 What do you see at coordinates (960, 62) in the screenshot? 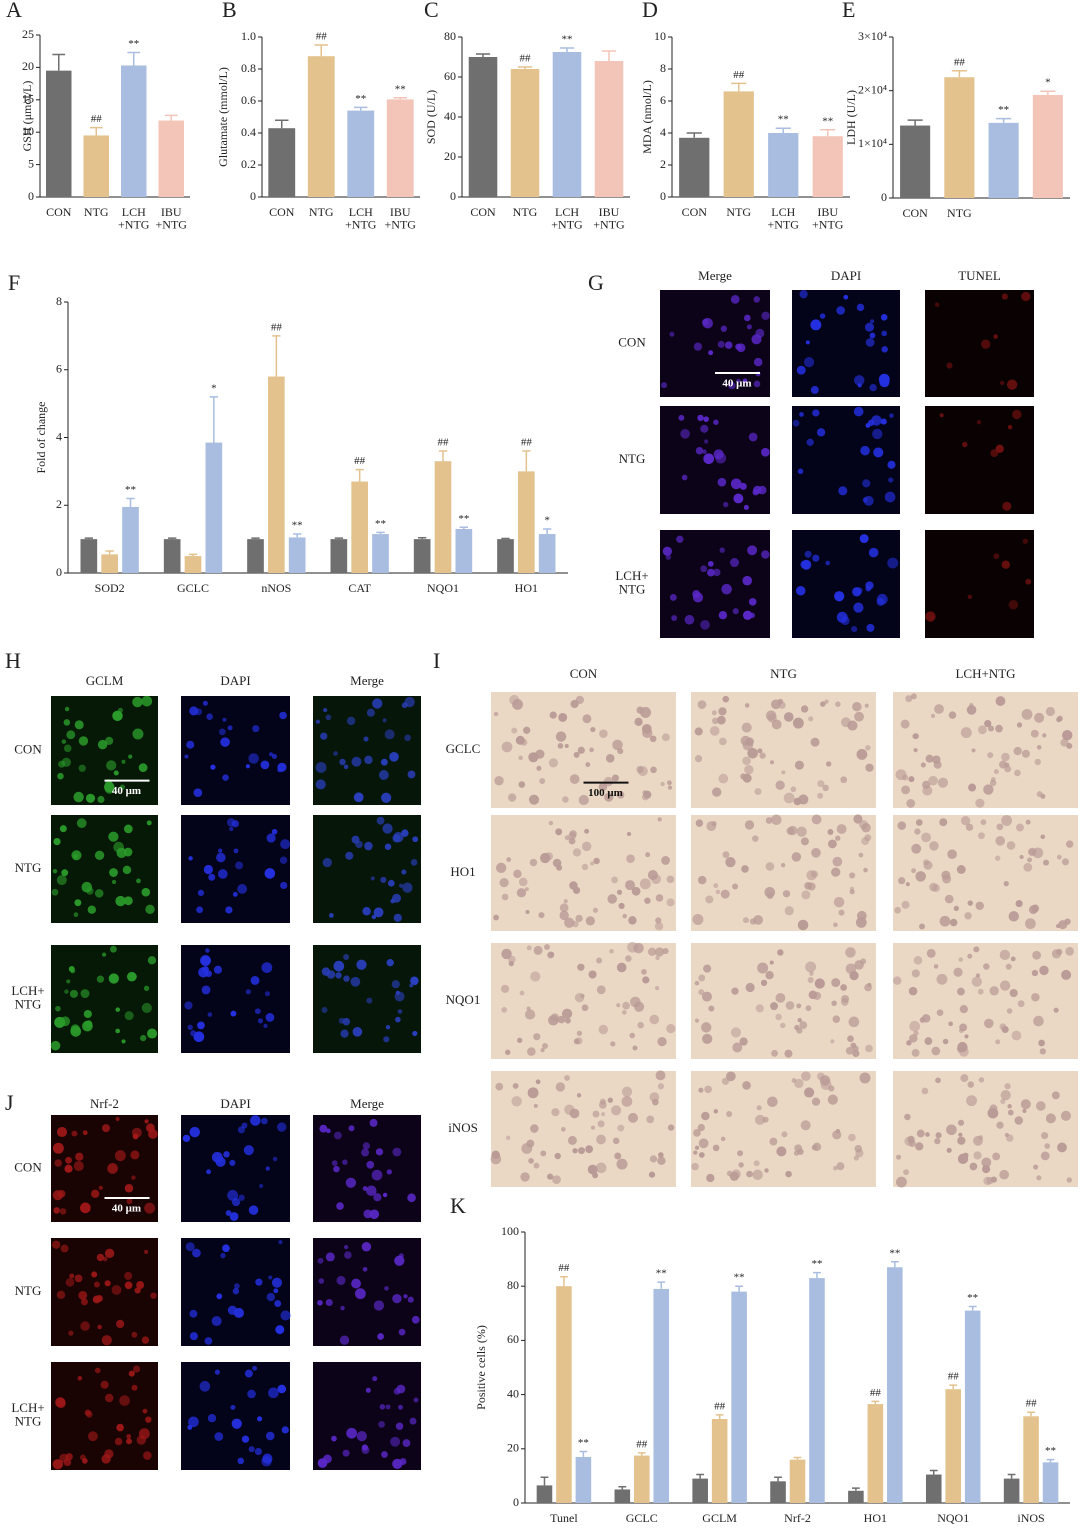
I see `significance-marker: ##` at bounding box center [960, 62].